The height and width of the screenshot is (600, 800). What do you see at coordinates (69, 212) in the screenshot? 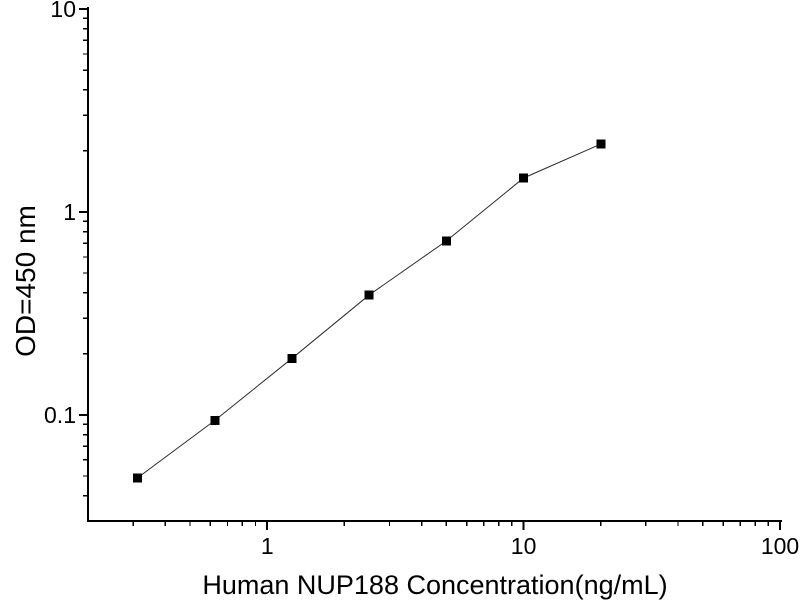
I see `y-tick-label: 1` at bounding box center [69, 212].